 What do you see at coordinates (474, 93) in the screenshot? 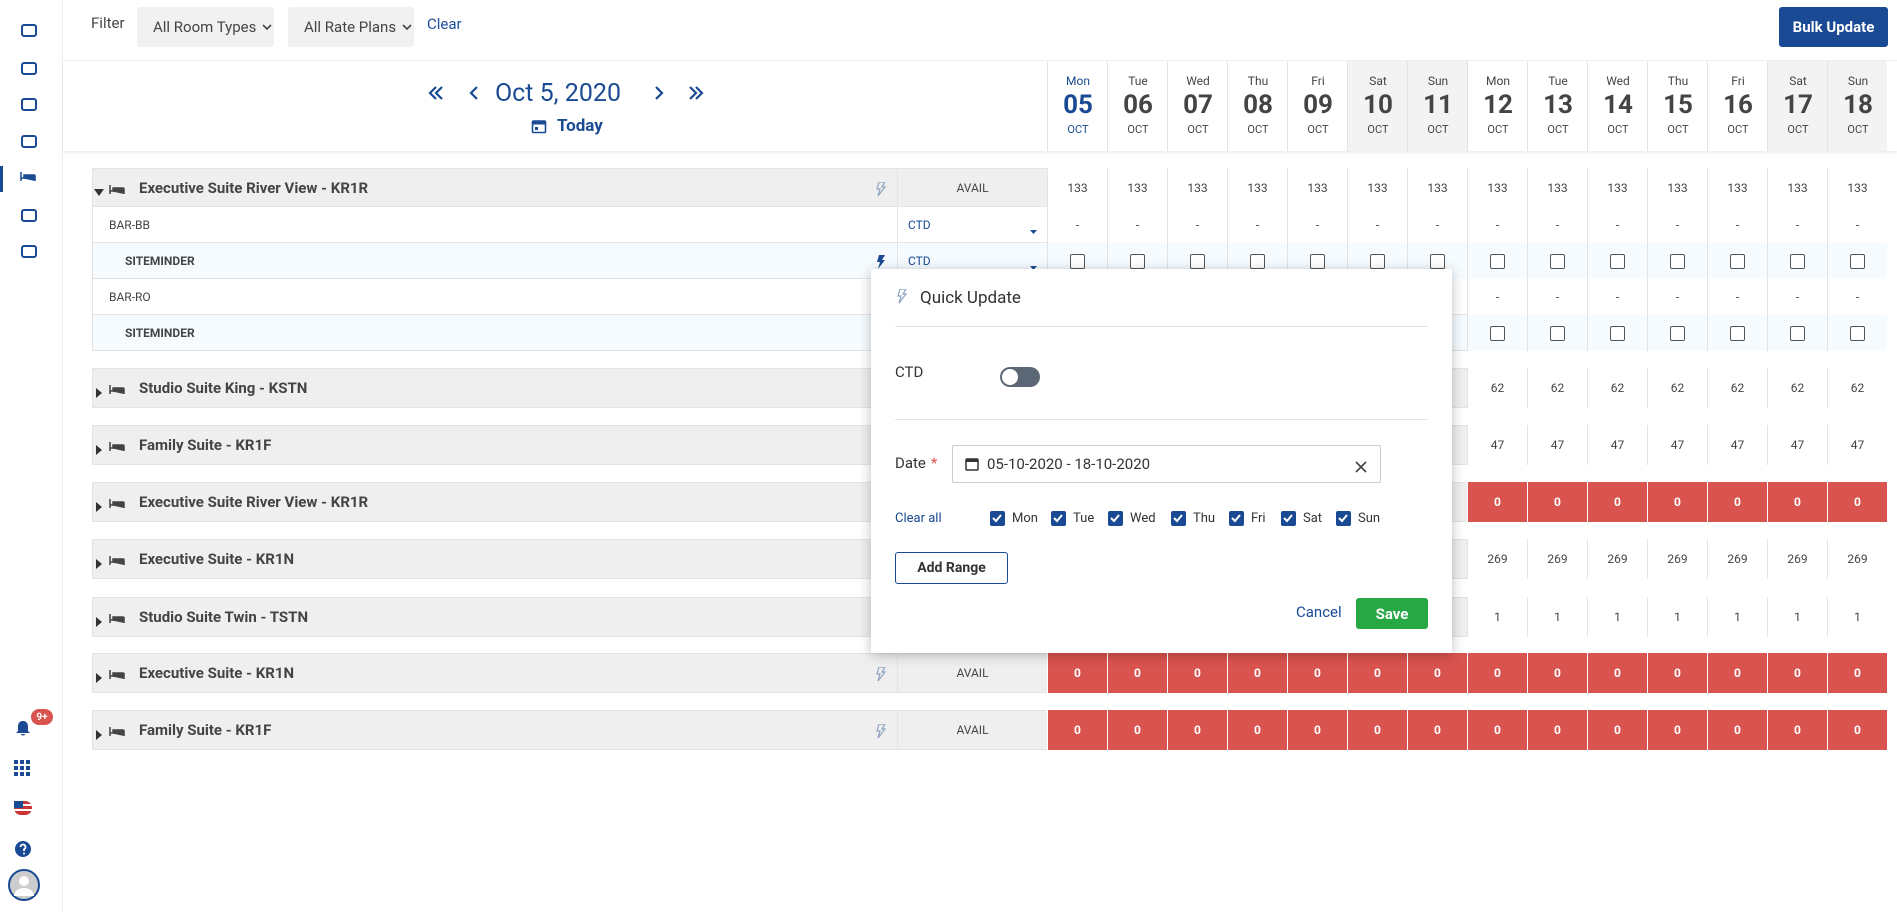
I see `nav-prev` at bounding box center [474, 93].